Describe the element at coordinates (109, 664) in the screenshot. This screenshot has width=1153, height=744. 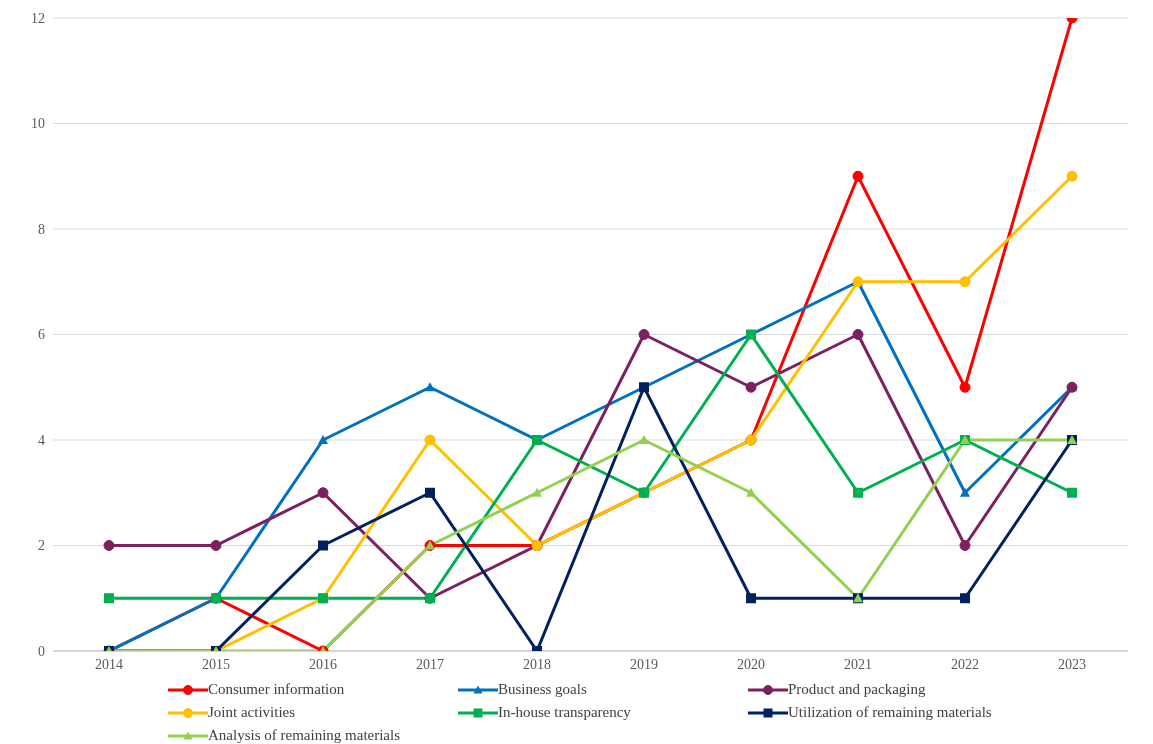
I see `x-tick-label: 2014` at that location.